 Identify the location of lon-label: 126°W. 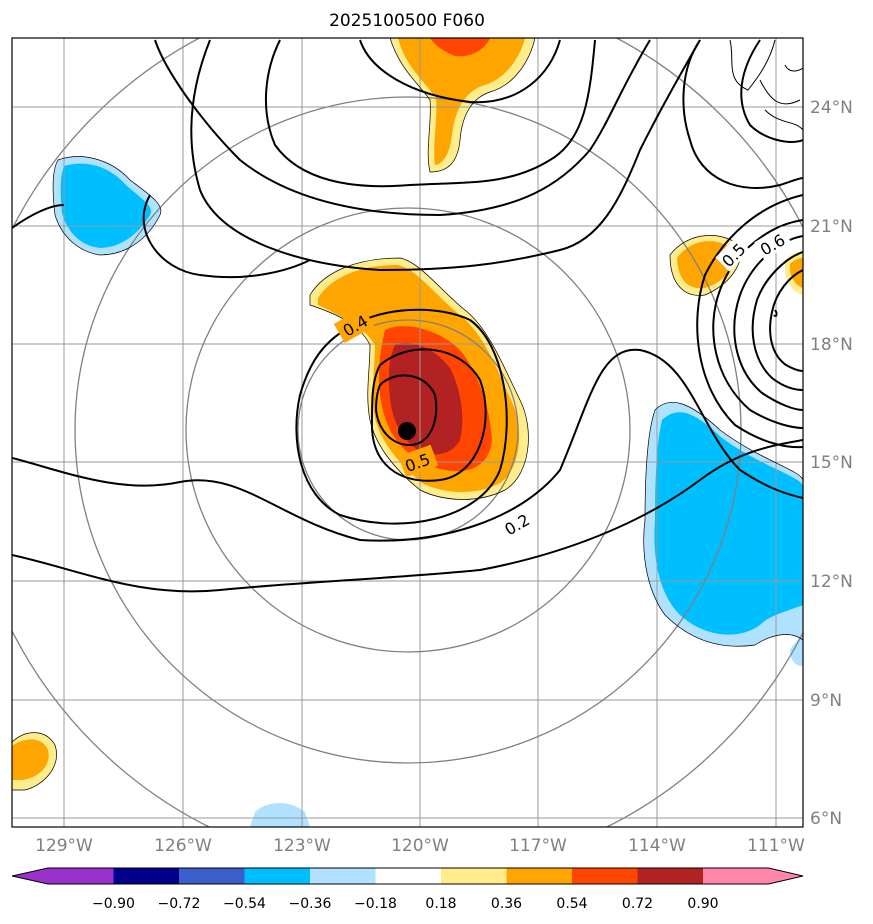
(183, 846).